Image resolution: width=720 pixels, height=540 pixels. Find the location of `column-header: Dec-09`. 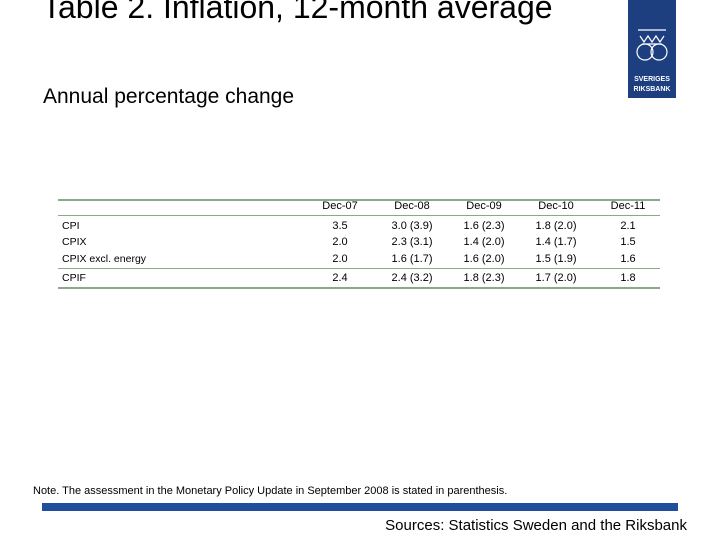

column-header: Dec-09 is located at coordinates (484, 206).